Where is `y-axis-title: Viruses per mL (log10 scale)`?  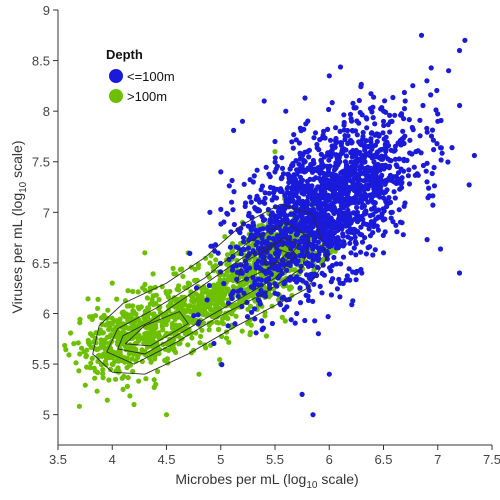 y-axis-title: Viruses per mL (log10 scale) is located at coordinates (19, 227).